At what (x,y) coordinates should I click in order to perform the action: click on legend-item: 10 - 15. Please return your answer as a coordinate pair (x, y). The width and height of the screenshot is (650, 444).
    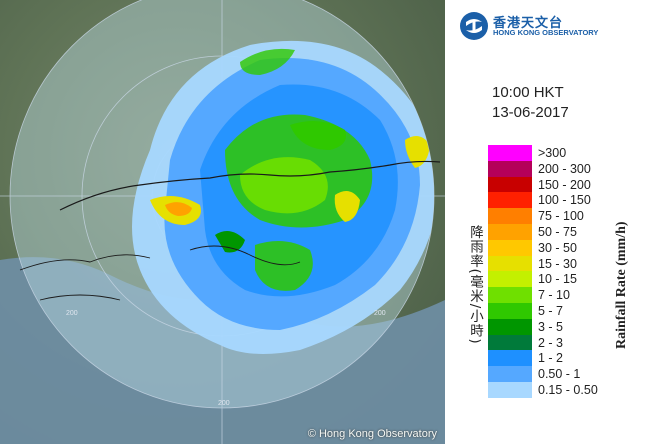
    Looking at the image, I should click on (569, 280).